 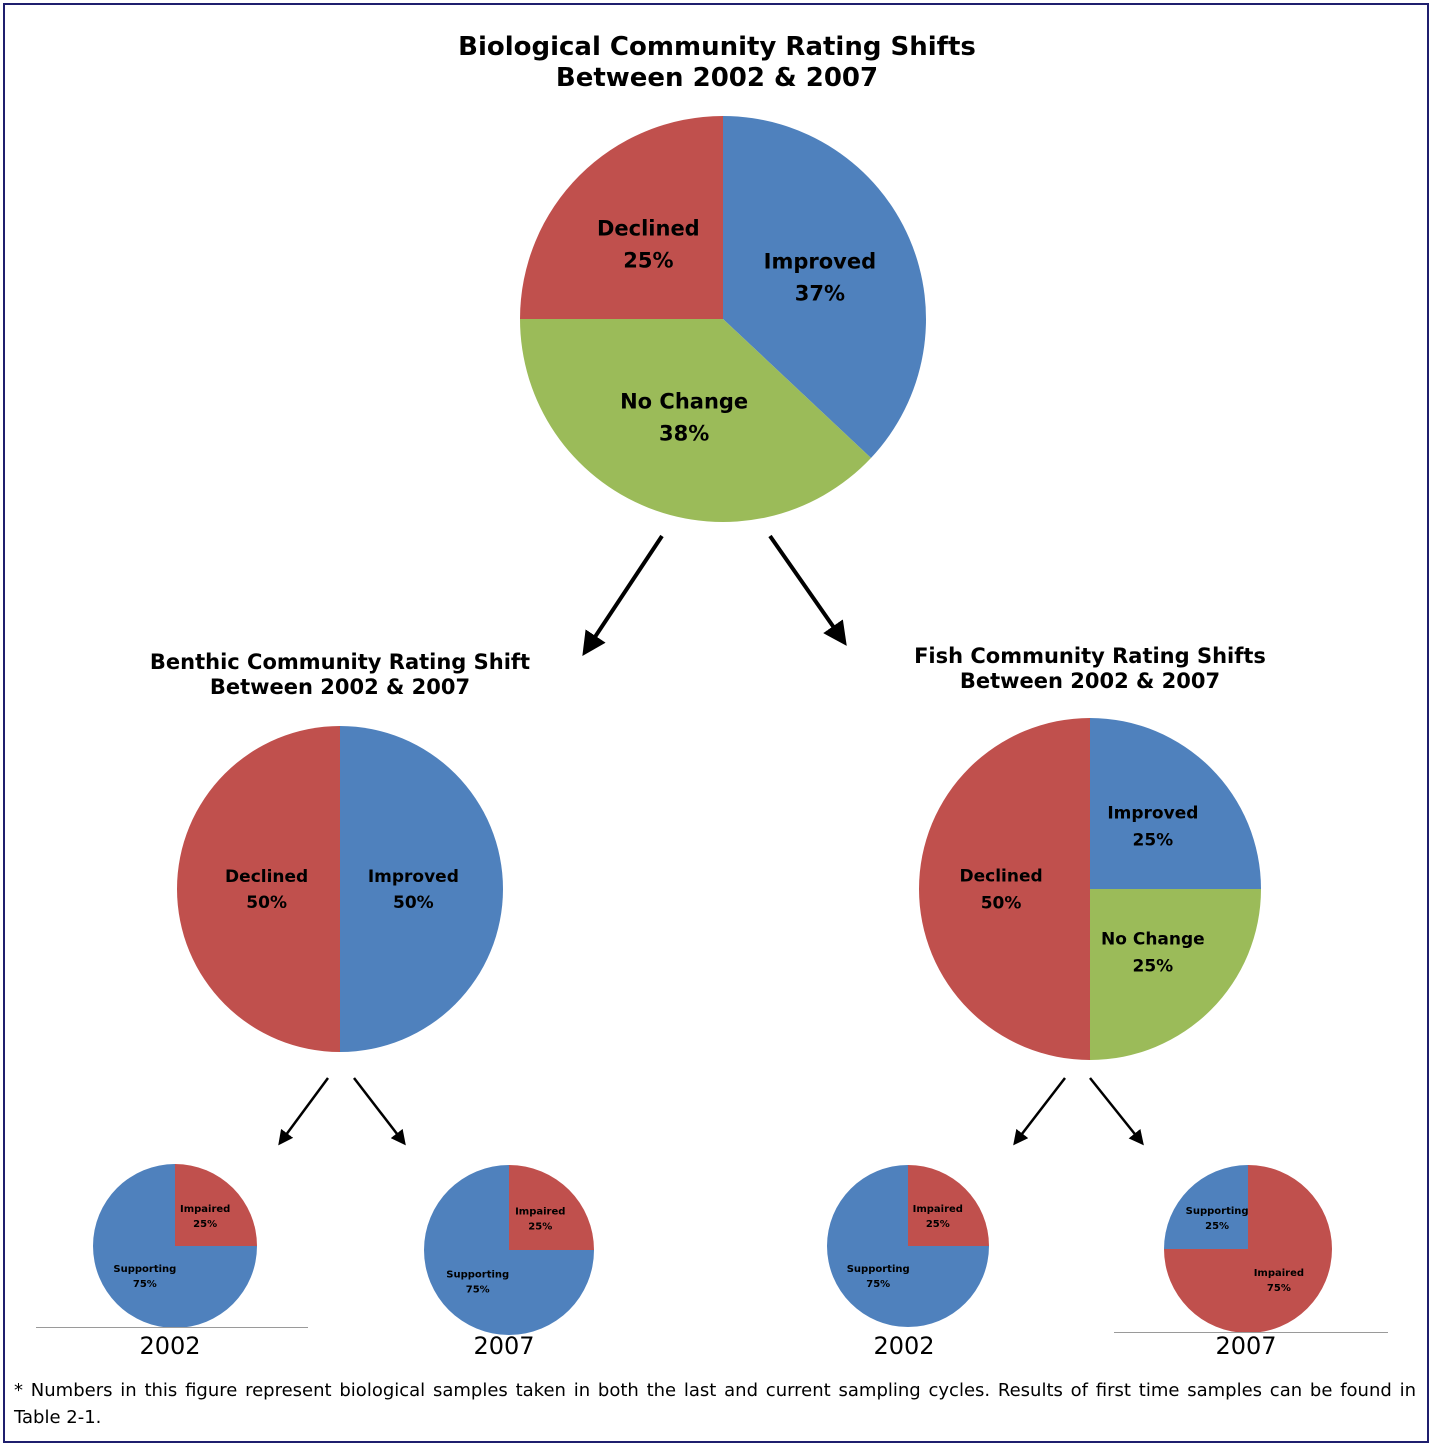 What do you see at coordinates (1175, 974) in the screenshot?
I see `fish-pie-slice-no-change` at bounding box center [1175, 974].